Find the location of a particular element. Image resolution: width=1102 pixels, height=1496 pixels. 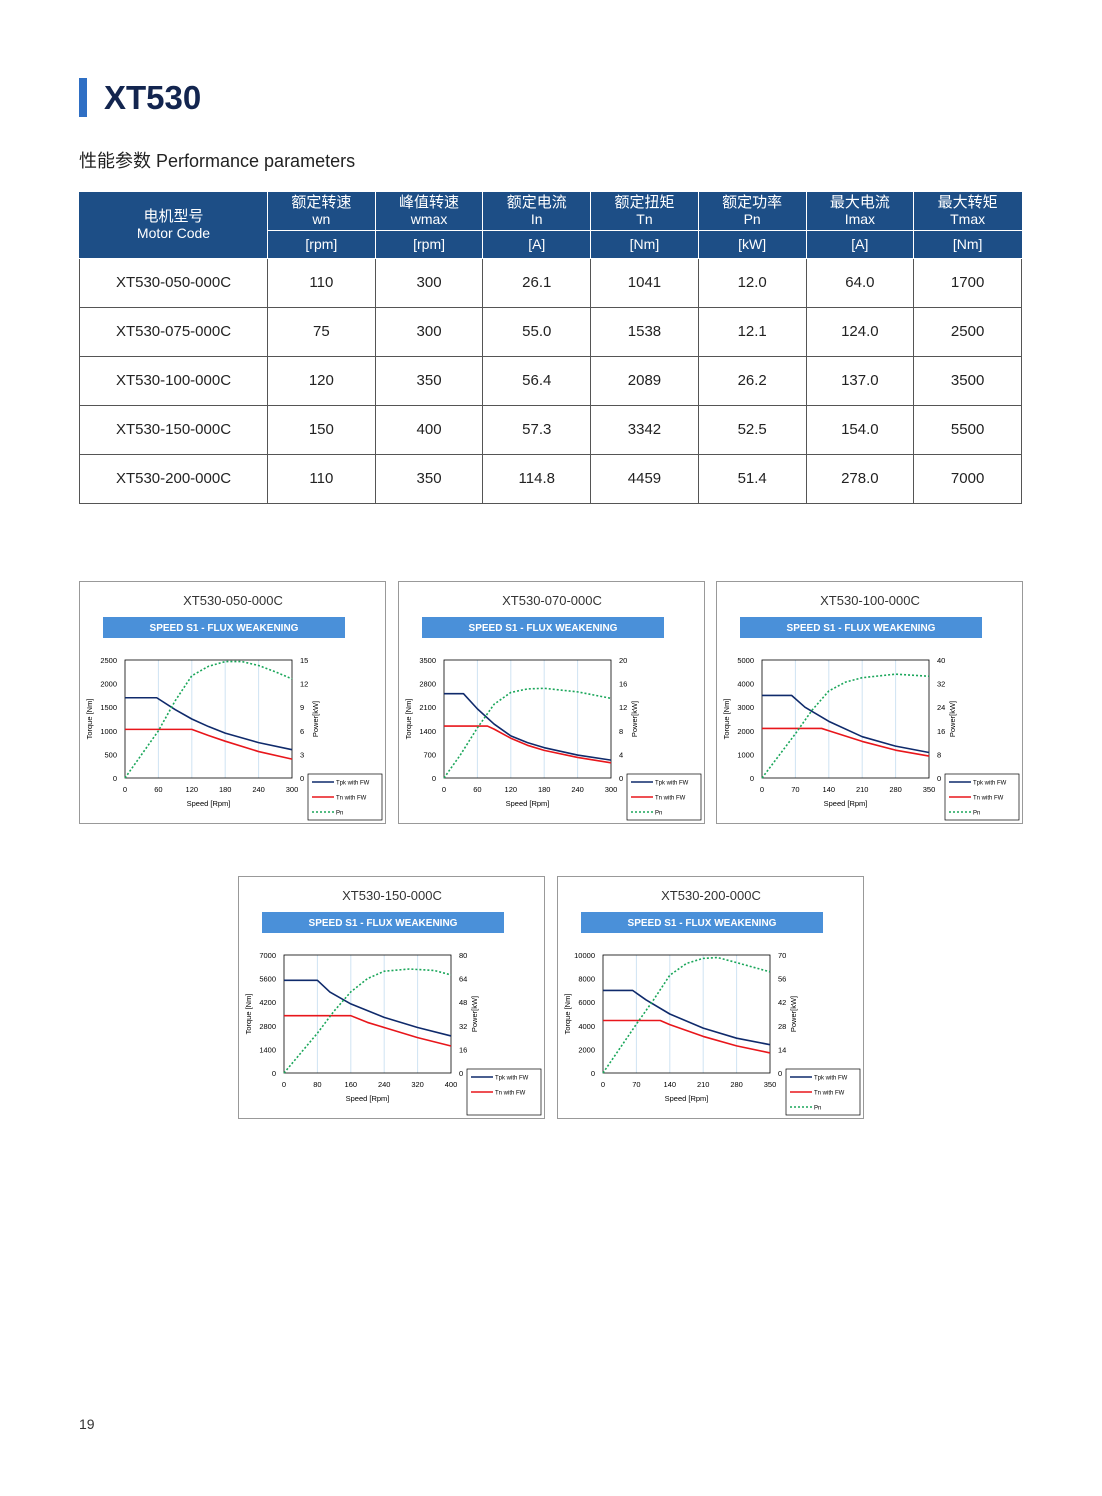

chart-title: XT530-100-000C is located at coordinates (870, 600).